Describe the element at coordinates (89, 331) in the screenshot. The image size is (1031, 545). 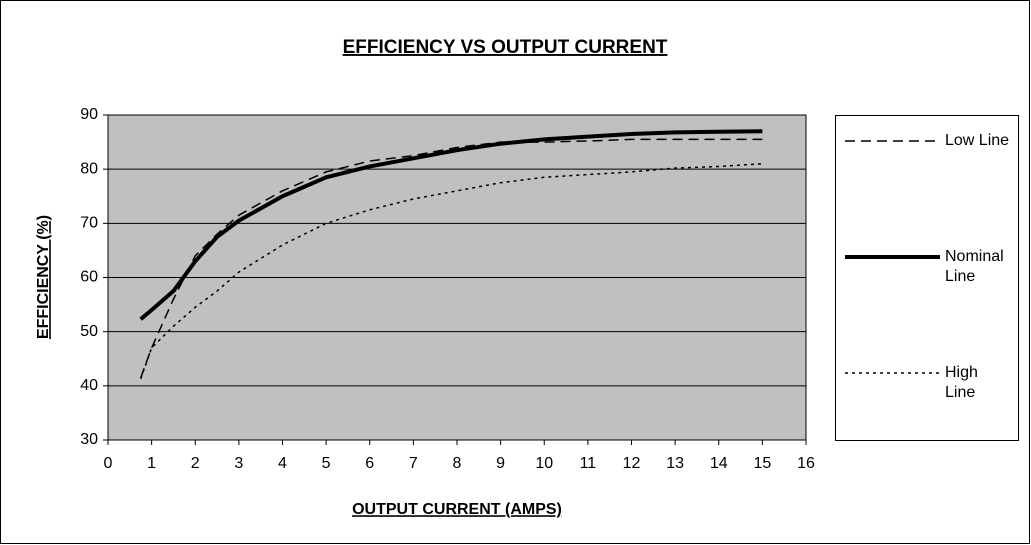
I see `y-tick-label: 50` at that location.